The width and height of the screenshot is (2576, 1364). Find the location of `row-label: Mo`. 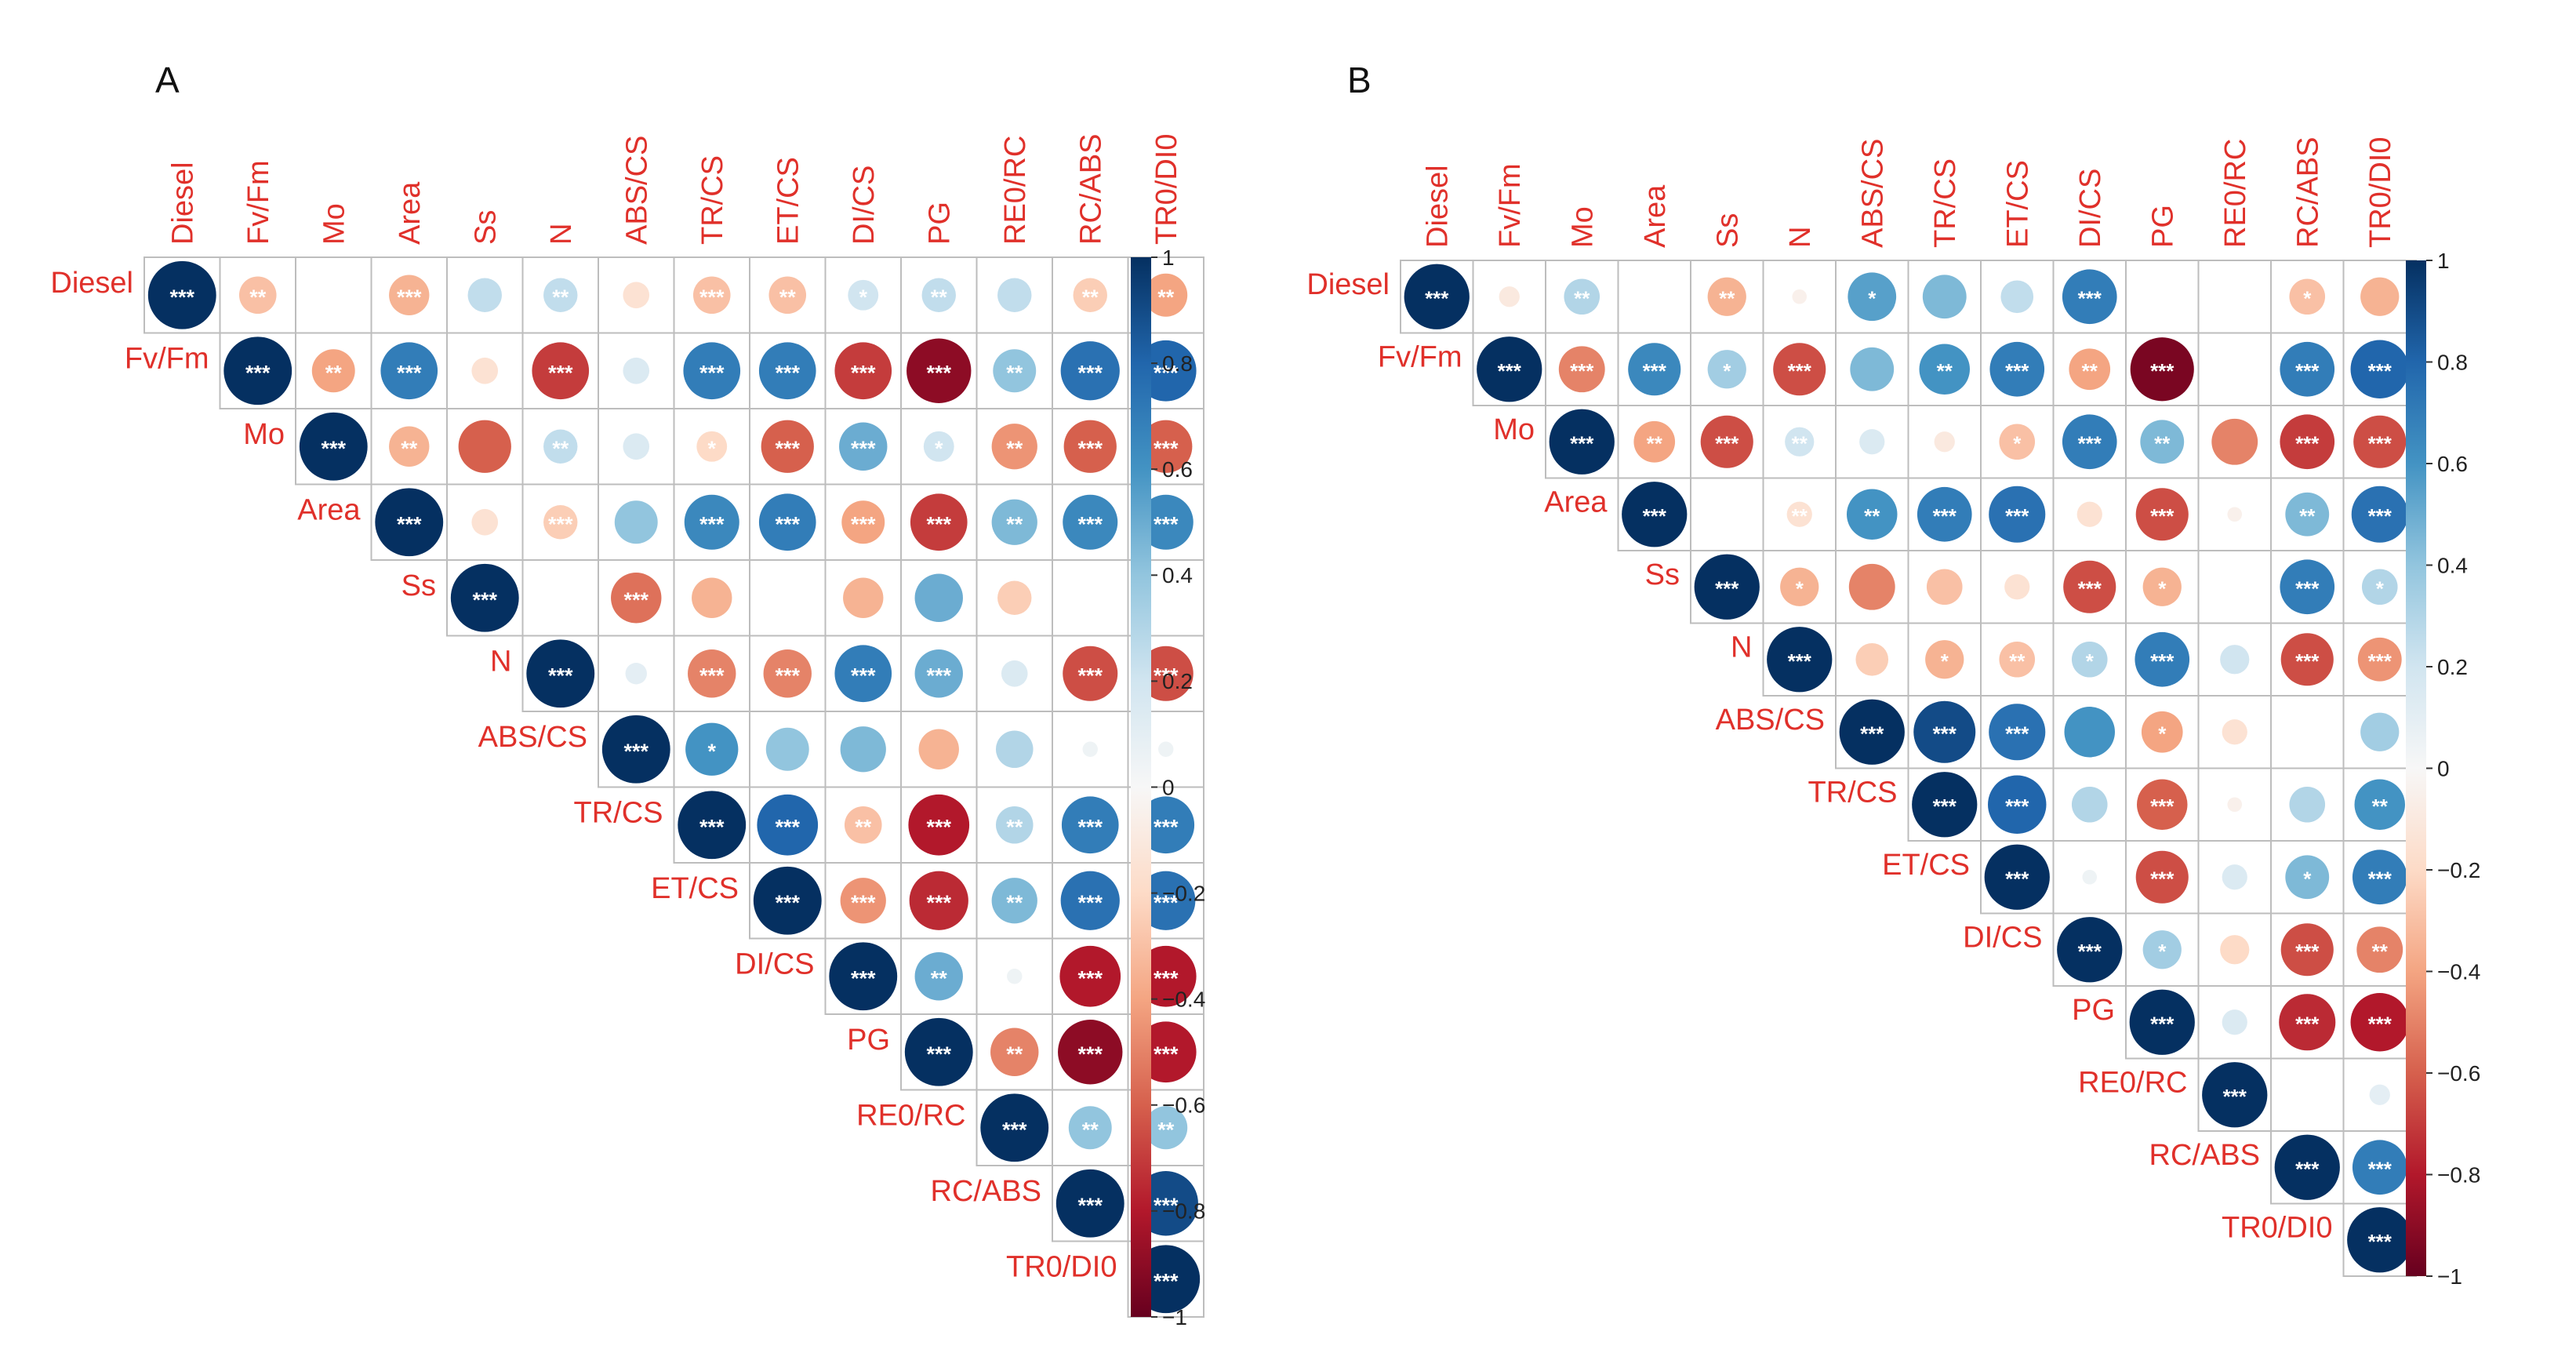

row-label: Mo is located at coordinates (1514, 430).